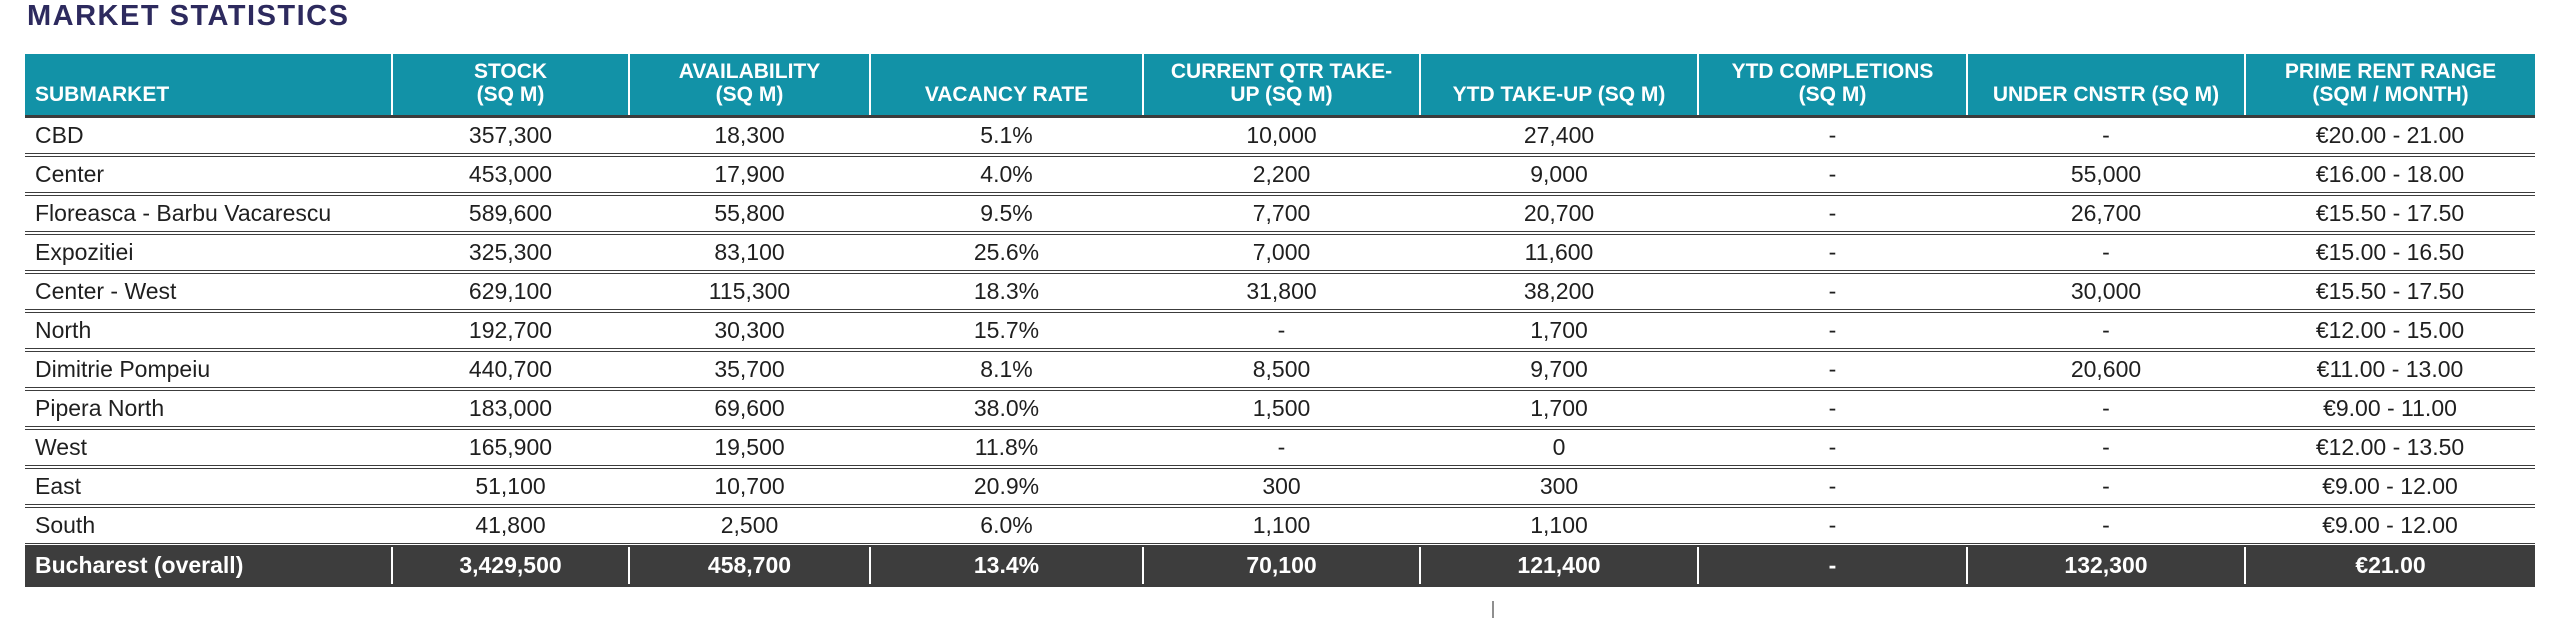 The width and height of the screenshot is (2560, 622). What do you see at coordinates (749, 526) in the screenshot?
I see `value-cell: 2,500` at bounding box center [749, 526].